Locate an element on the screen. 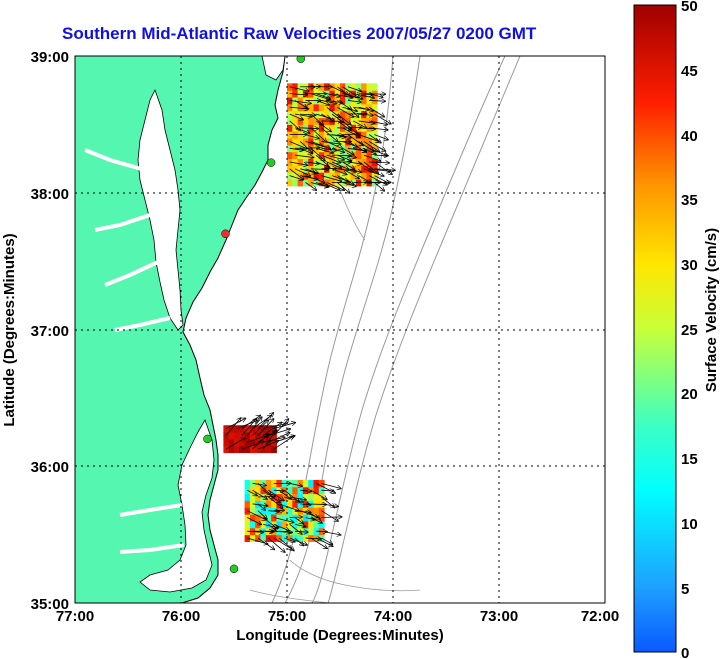  x-axis-label: Longitude (Degrees:Minutes) is located at coordinates (340, 635).